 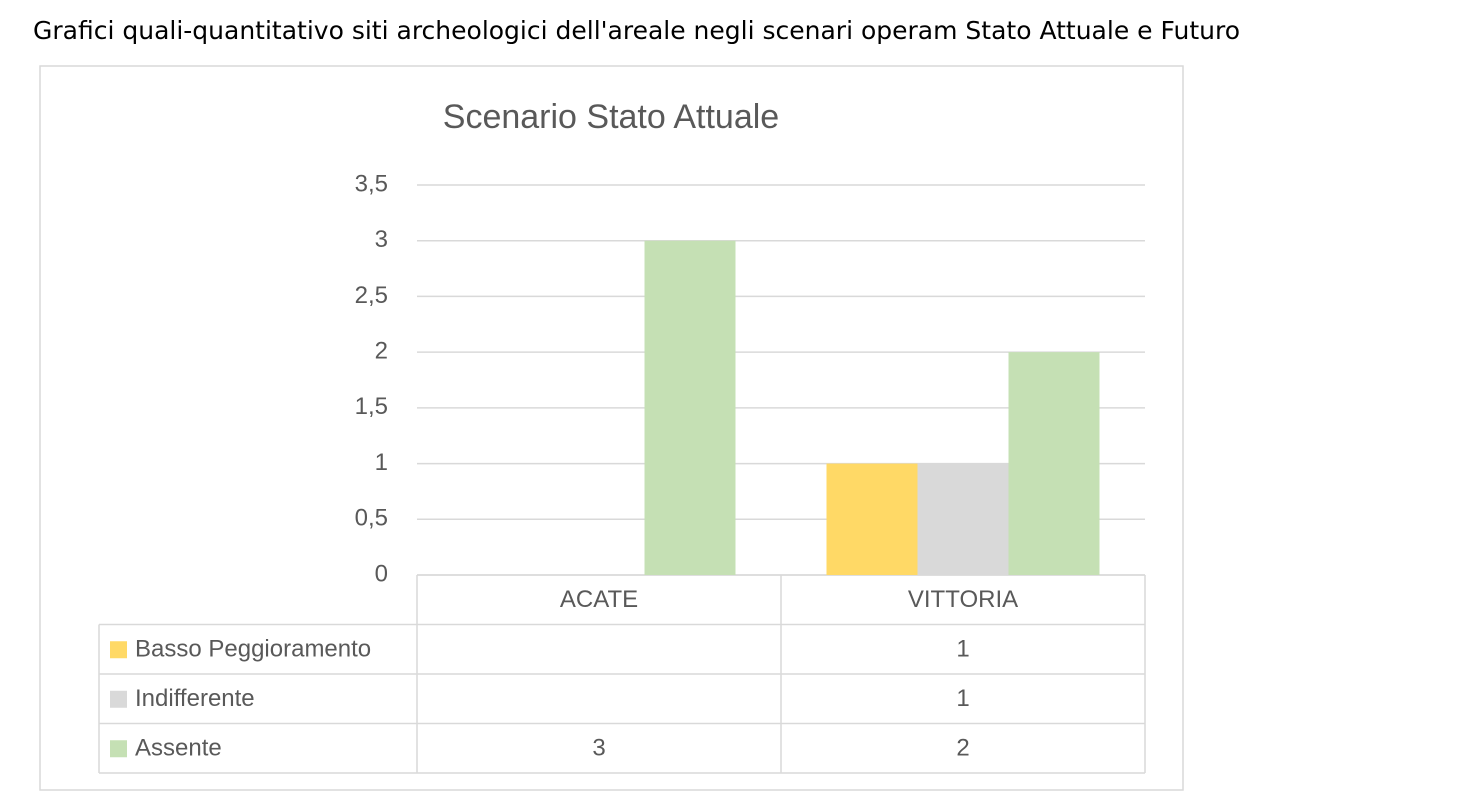 What do you see at coordinates (371, 295) in the screenshot?
I see `y-tick-label: 2,5` at bounding box center [371, 295].